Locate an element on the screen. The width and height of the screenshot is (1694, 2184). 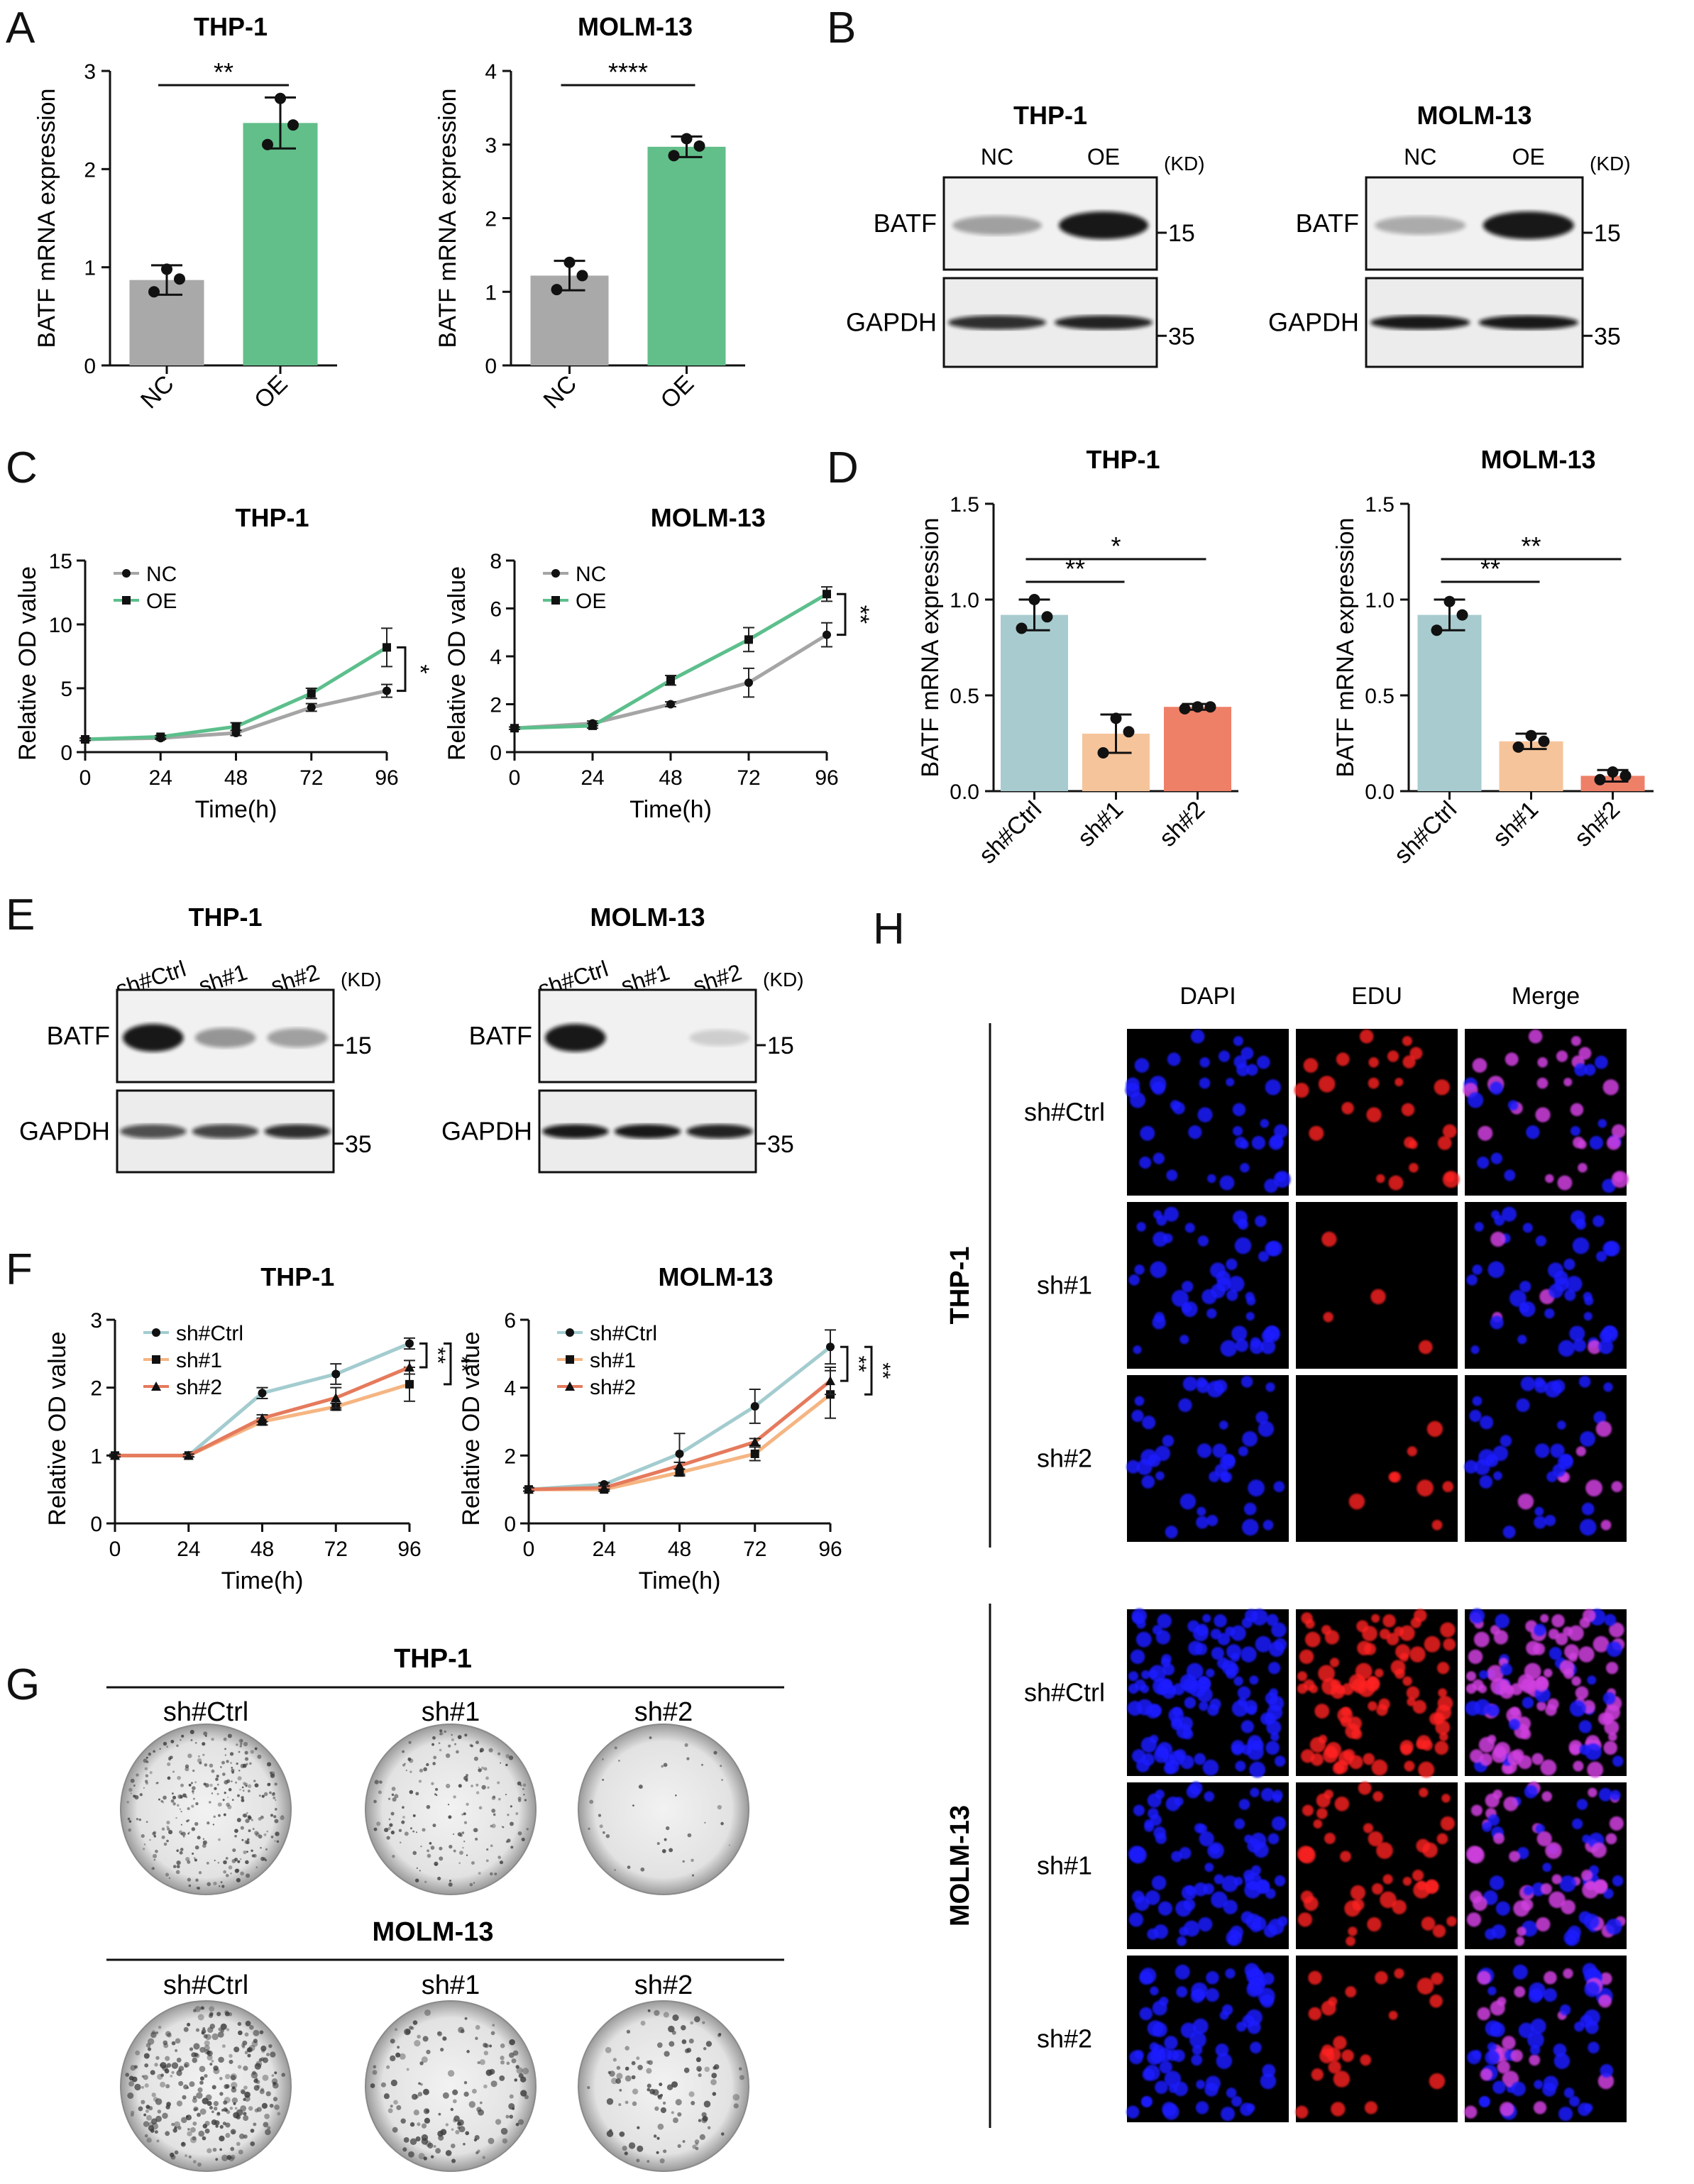
marker-square is located at coordinates (593, 725).